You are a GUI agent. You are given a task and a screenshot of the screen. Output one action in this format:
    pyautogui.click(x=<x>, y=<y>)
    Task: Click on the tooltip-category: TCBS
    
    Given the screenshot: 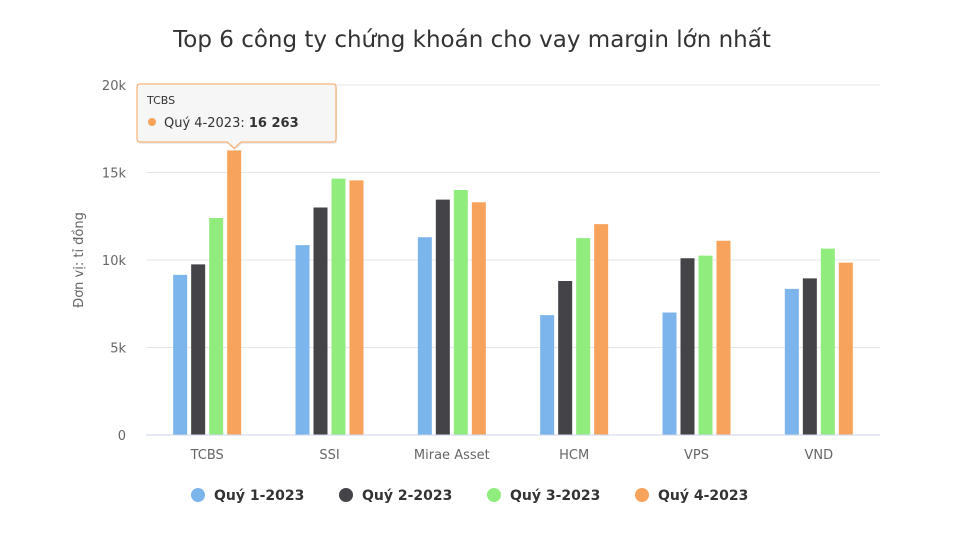 What is the action you would take?
    pyautogui.click(x=160, y=100)
    